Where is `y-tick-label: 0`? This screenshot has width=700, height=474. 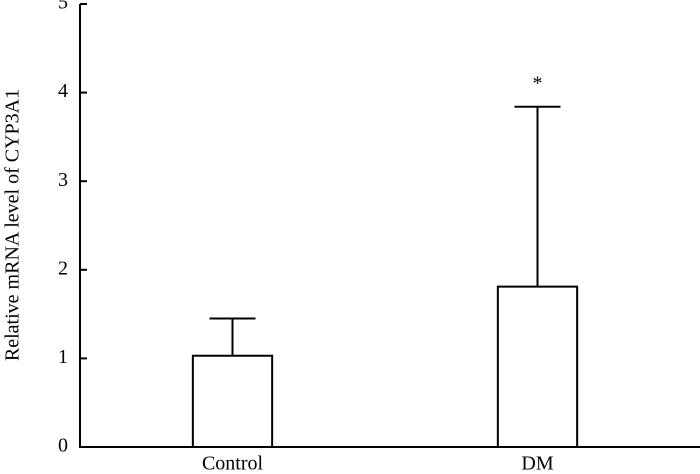 y-tick-label: 0 is located at coordinates (63, 446).